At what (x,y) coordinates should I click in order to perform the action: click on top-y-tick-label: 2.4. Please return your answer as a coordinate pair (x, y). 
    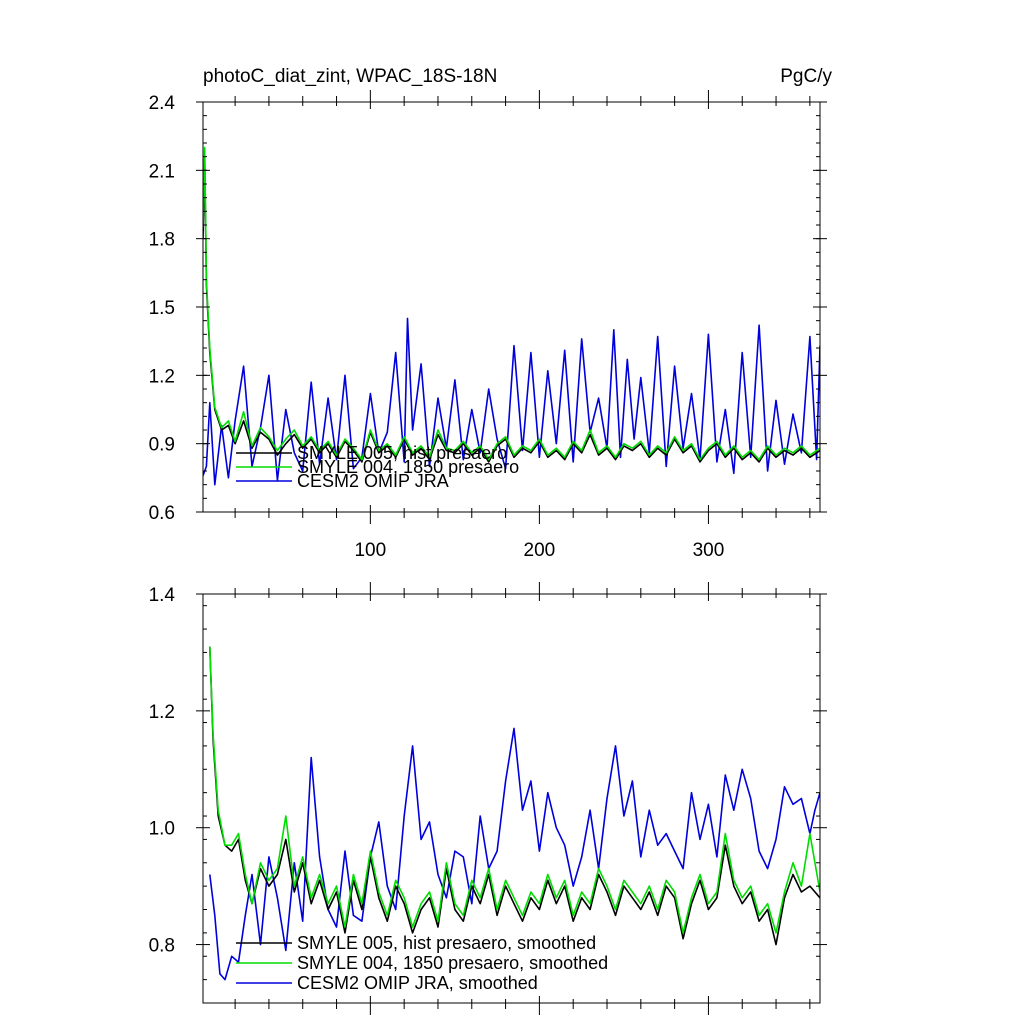
    Looking at the image, I should click on (162, 103).